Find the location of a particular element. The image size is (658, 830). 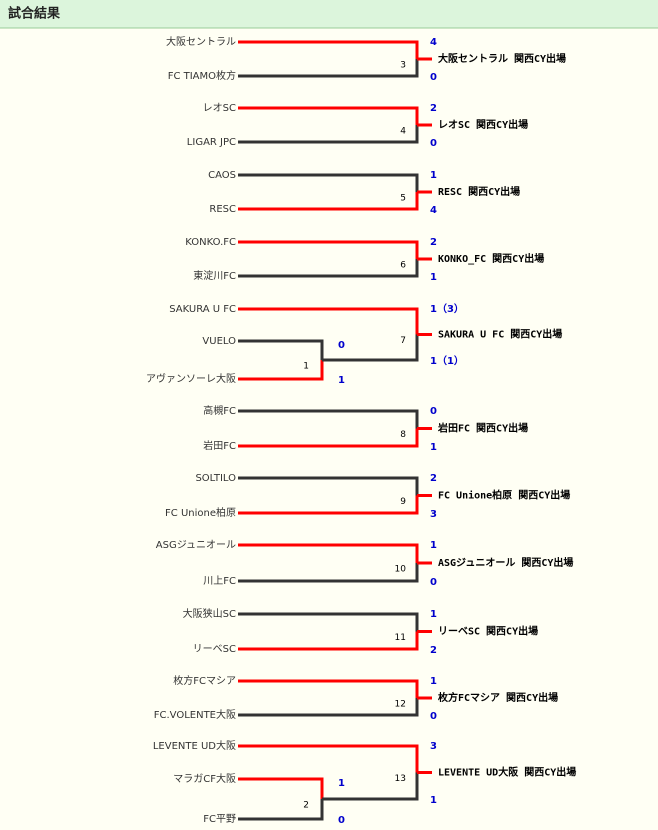

team-name: VUELO is located at coordinates (219, 341).